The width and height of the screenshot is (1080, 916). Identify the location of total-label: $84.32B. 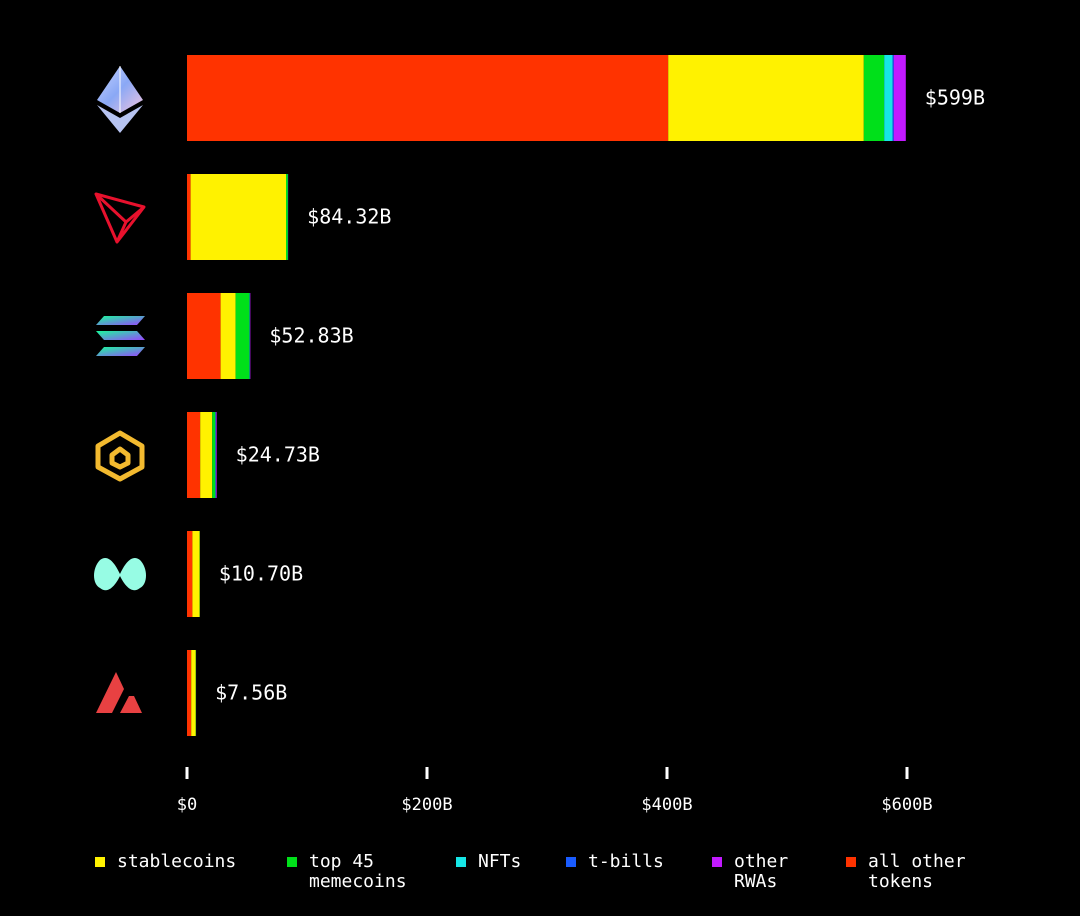
(349, 217).